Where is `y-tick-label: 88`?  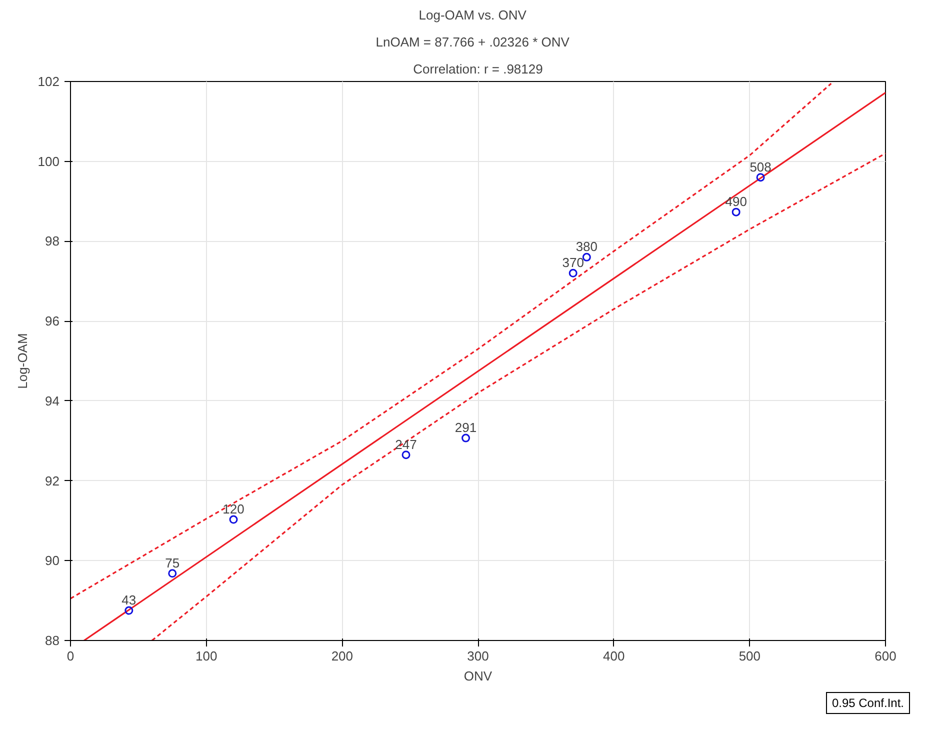 y-tick-label: 88 is located at coordinates (52, 640).